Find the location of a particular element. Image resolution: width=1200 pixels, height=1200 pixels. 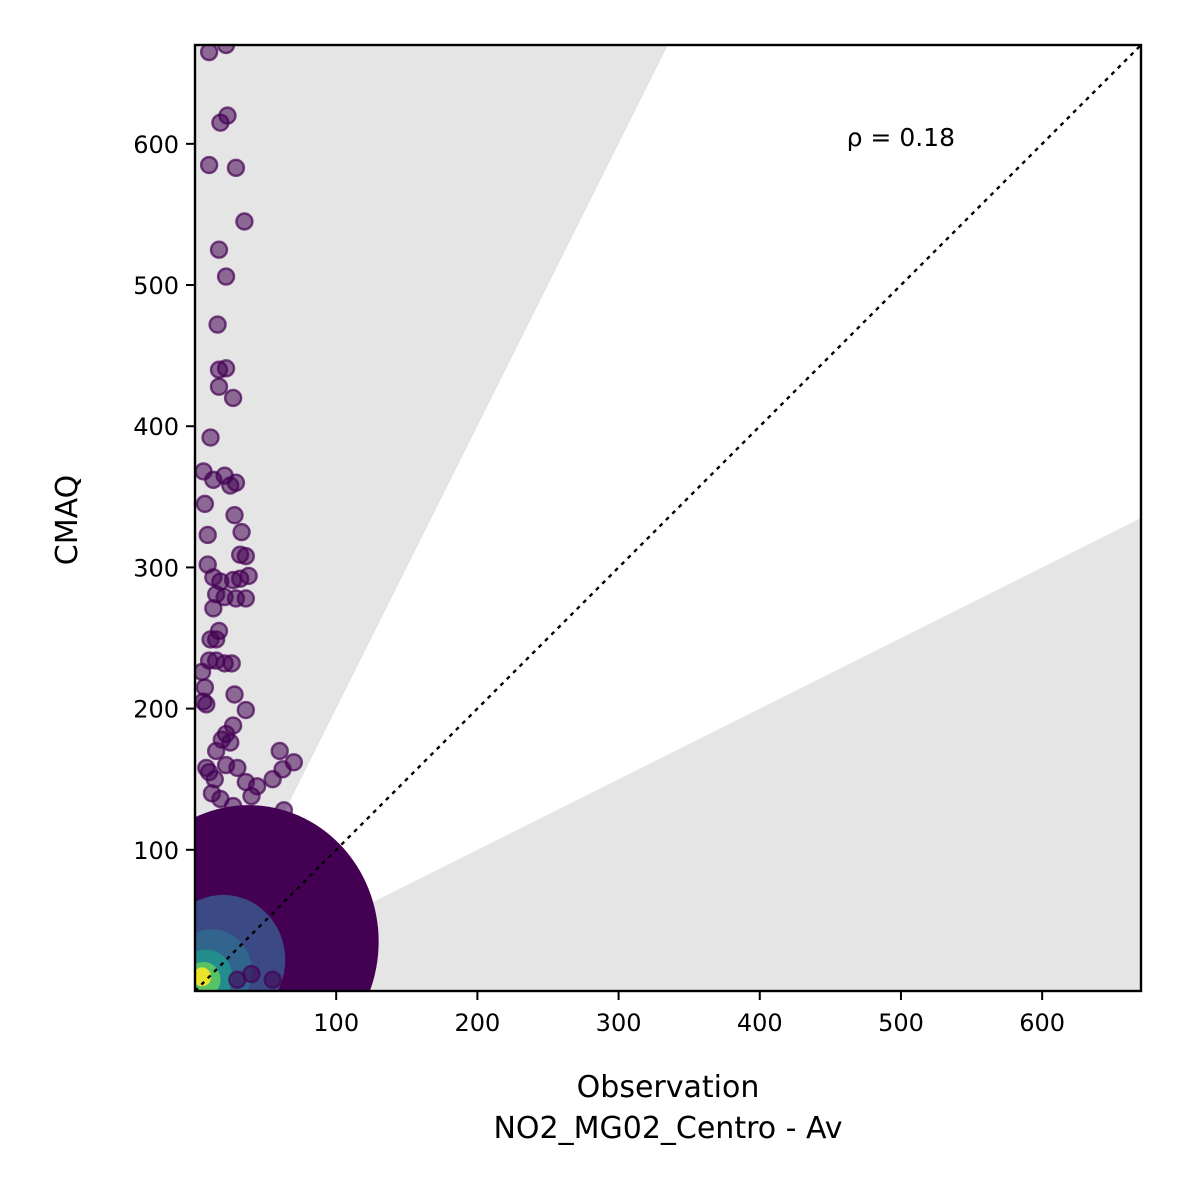

annotation-rho: ρ = 0.18 is located at coordinates (901, 137).